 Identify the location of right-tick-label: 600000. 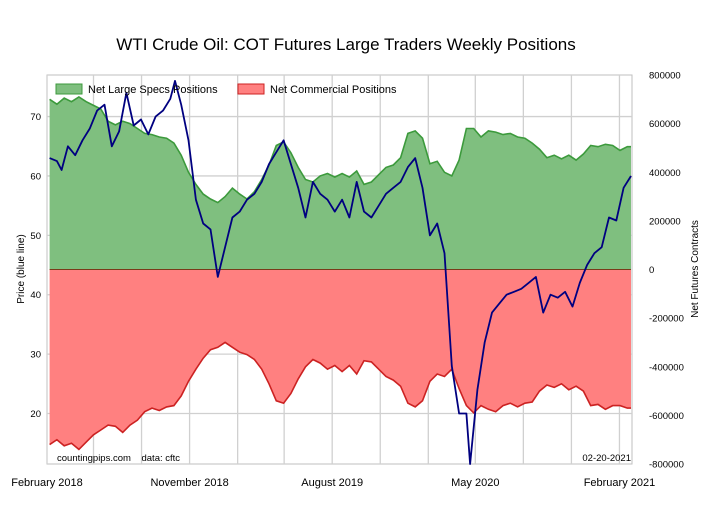
(665, 124).